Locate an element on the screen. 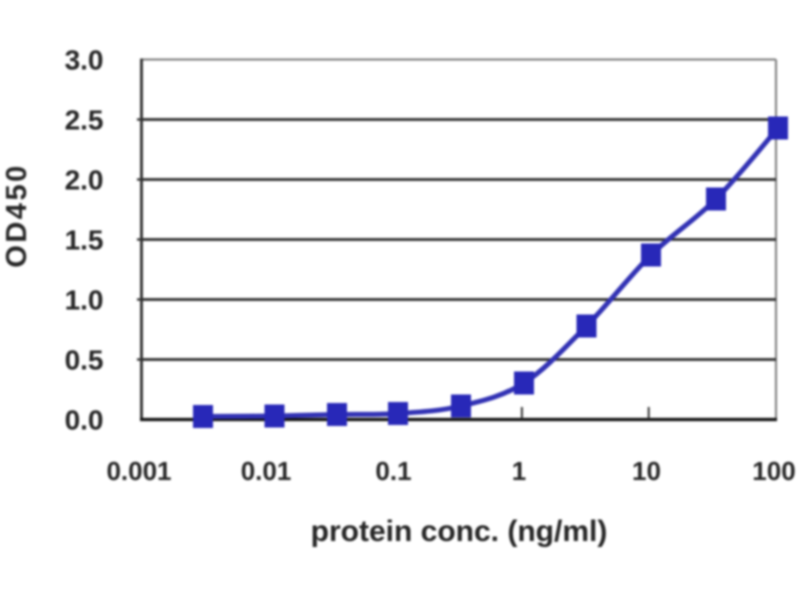 This screenshot has height=600, width=800. svg-text: 1.0 is located at coordinates (84, 300).